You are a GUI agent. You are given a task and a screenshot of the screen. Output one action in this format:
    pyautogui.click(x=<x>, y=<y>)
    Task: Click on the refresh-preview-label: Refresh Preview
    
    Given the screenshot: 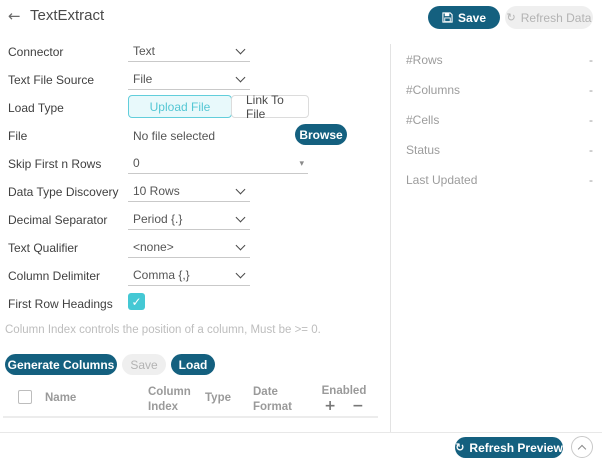 What is the action you would take?
    pyautogui.click(x=516, y=447)
    